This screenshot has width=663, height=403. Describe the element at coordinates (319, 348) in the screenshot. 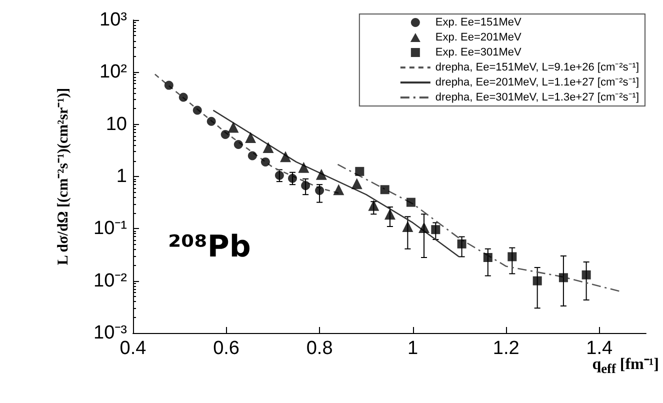

I see `x-tick-label: 0.8` at that location.